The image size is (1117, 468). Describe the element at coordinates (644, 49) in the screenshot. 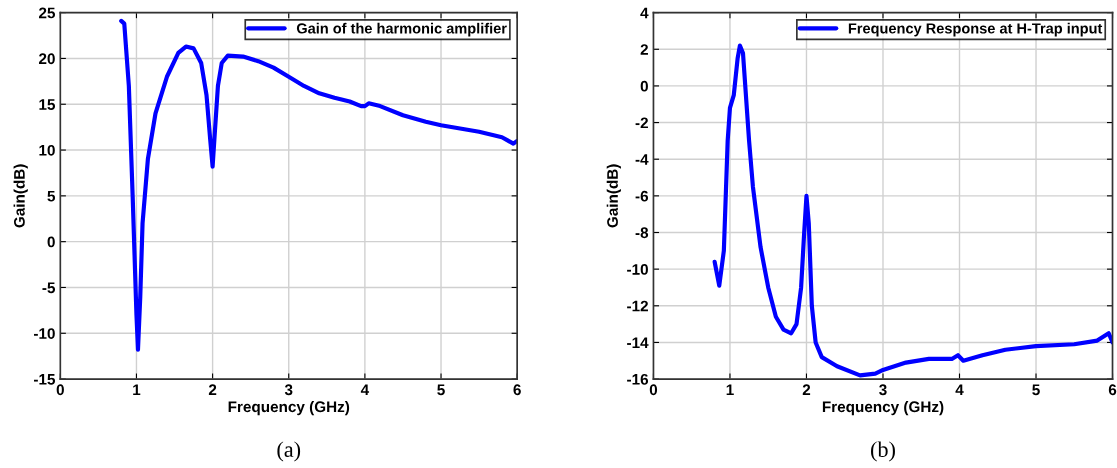

I see `y-tick-label: 2` at that location.